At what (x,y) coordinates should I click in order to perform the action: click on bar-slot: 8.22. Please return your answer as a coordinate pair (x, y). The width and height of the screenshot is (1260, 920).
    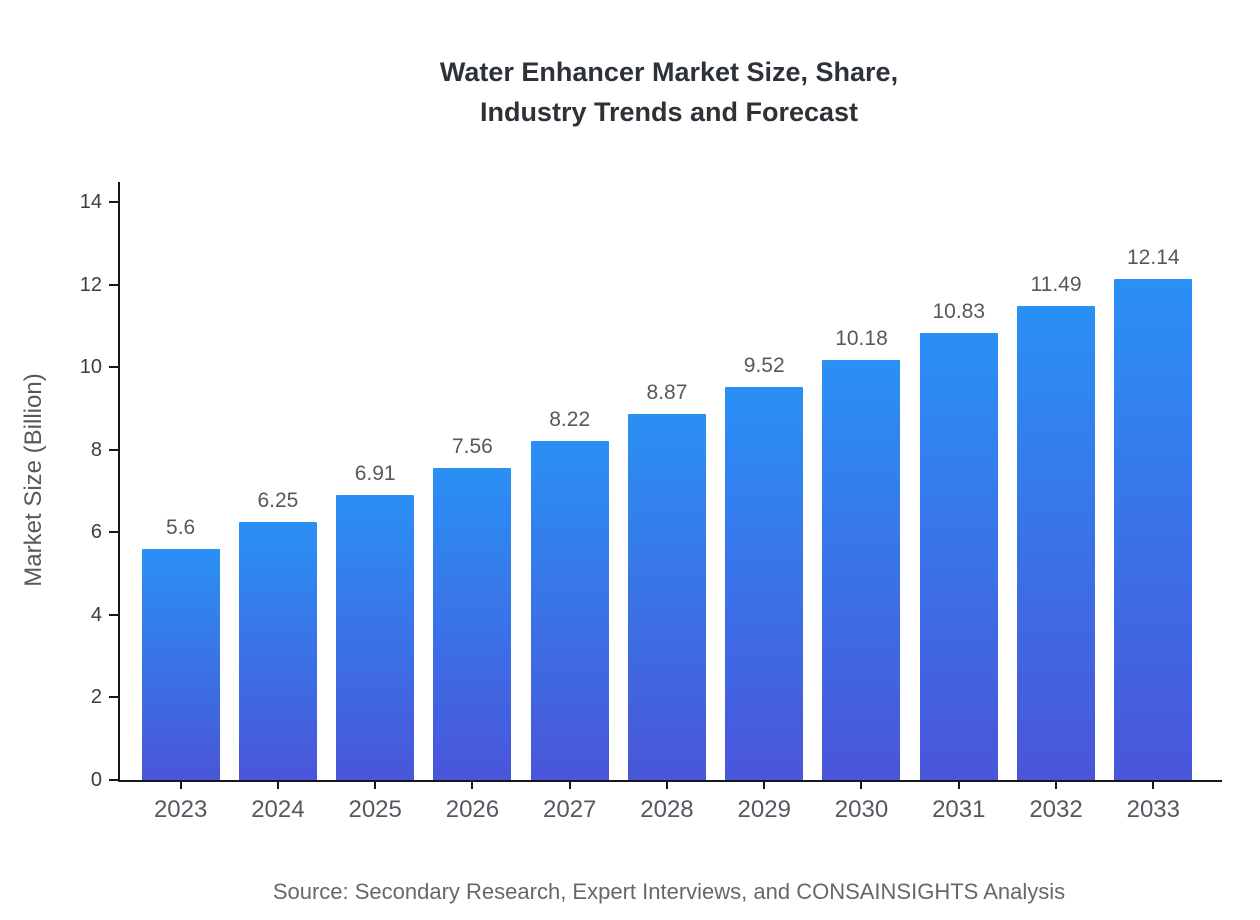
    Looking at the image, I should click on (569, 594).